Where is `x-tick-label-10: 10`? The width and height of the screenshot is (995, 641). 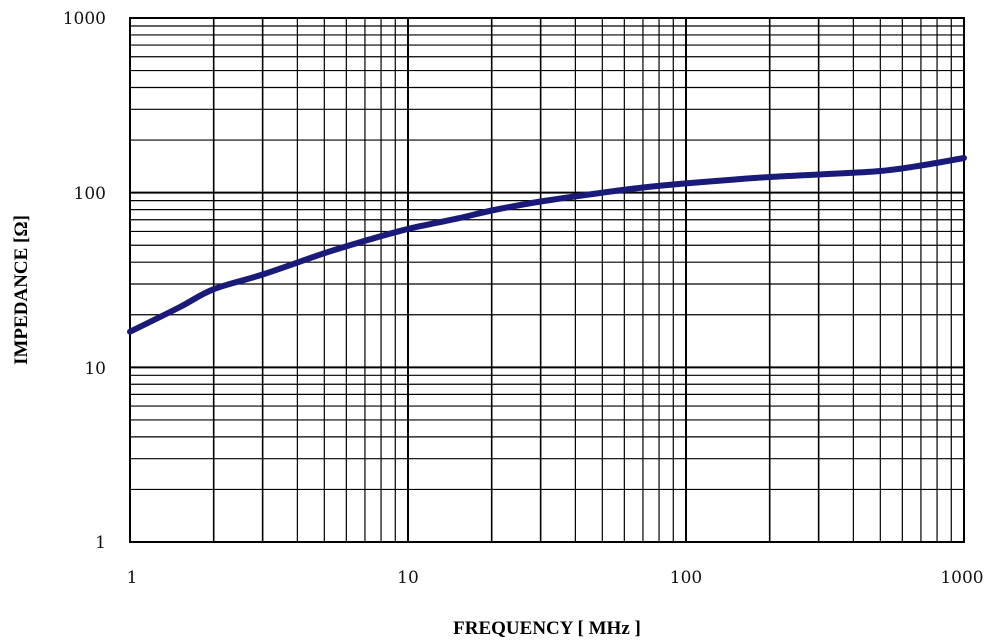 x-tick-label-10: 10 is located at coordinates (408, 578).